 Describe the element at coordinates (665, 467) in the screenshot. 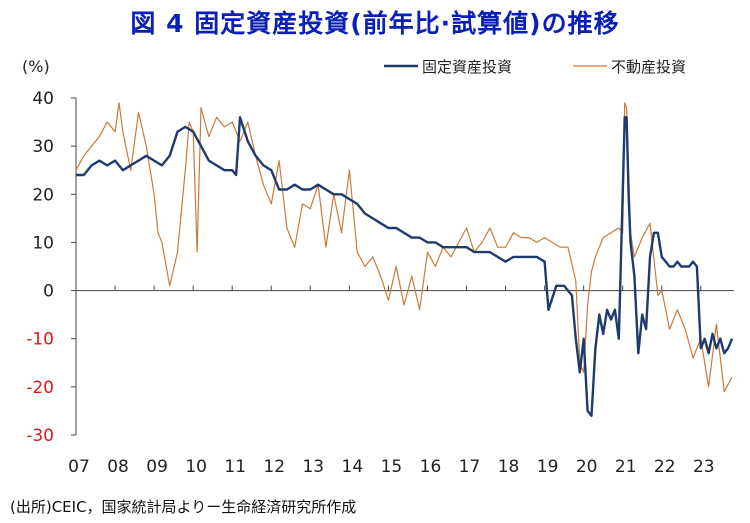

I see `x-tick-label: 22` at that location.